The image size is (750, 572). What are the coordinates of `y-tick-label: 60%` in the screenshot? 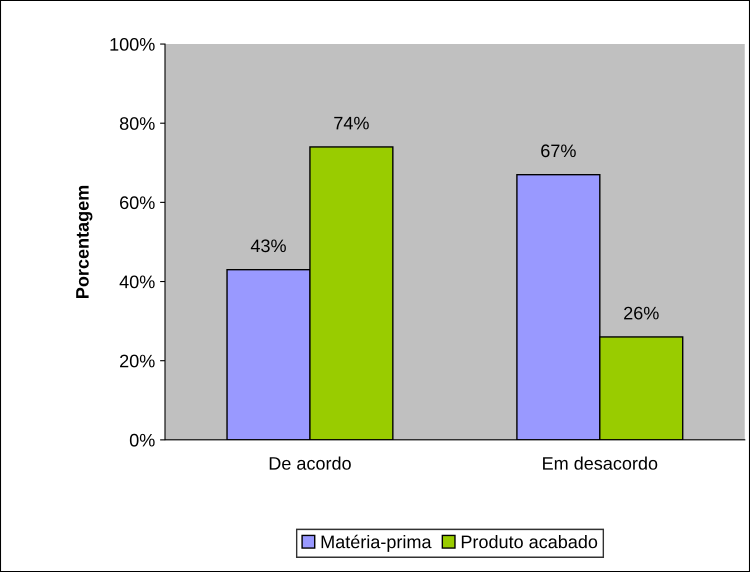 It's located at (137, 203).